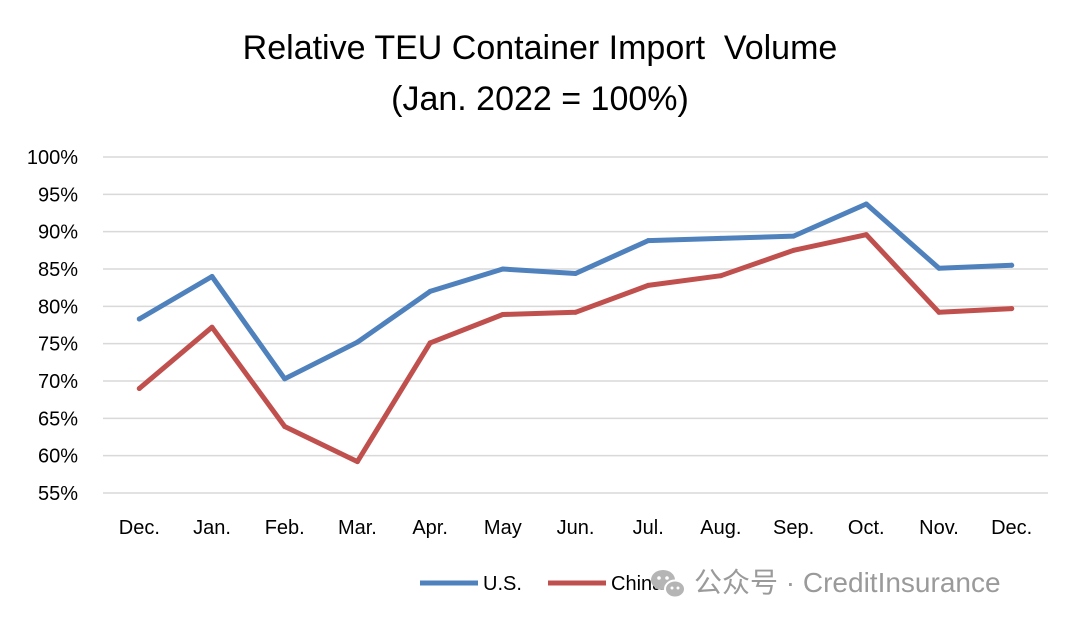 The image size is (1080, 626). What do you see at coordinates (866, 528) in the screenshot?
I see `x-tick-label: Oct.` at bounding box center [866, 528].